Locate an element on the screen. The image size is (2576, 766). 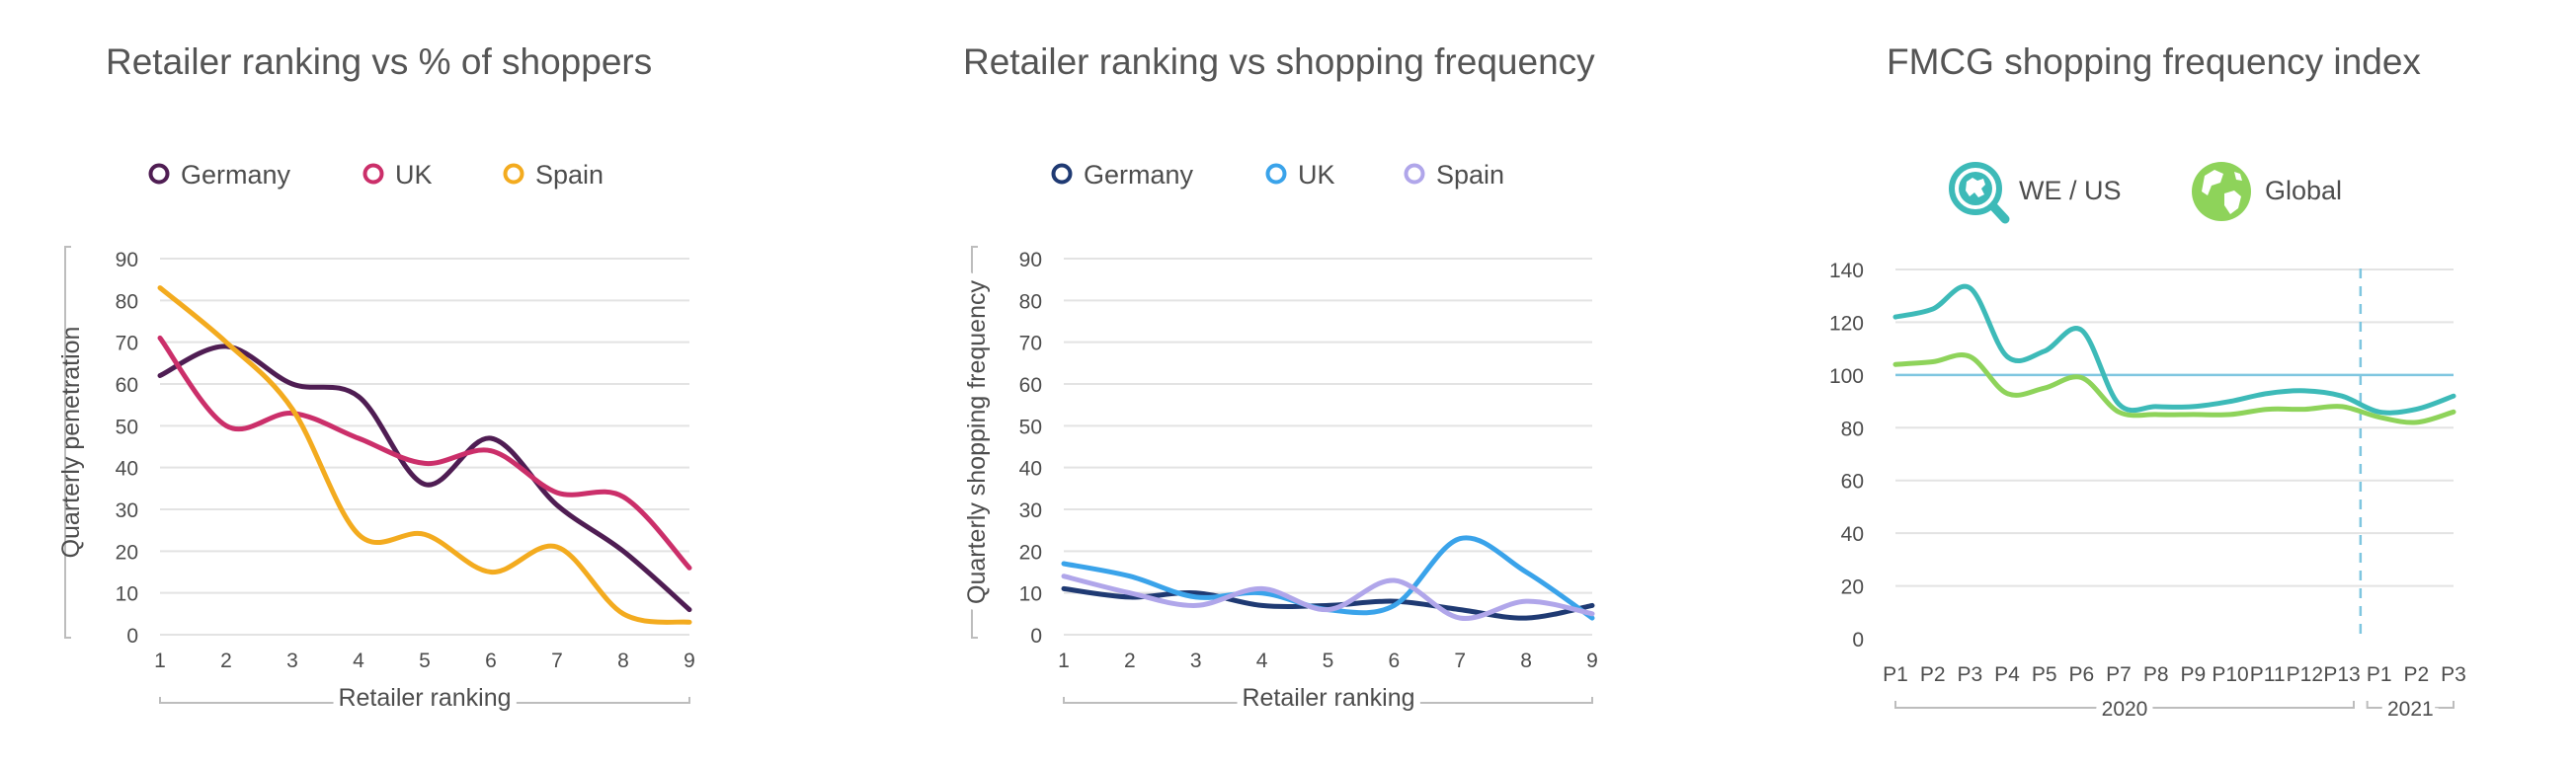
legend-label: Global is located at coordinates (2303, 190).